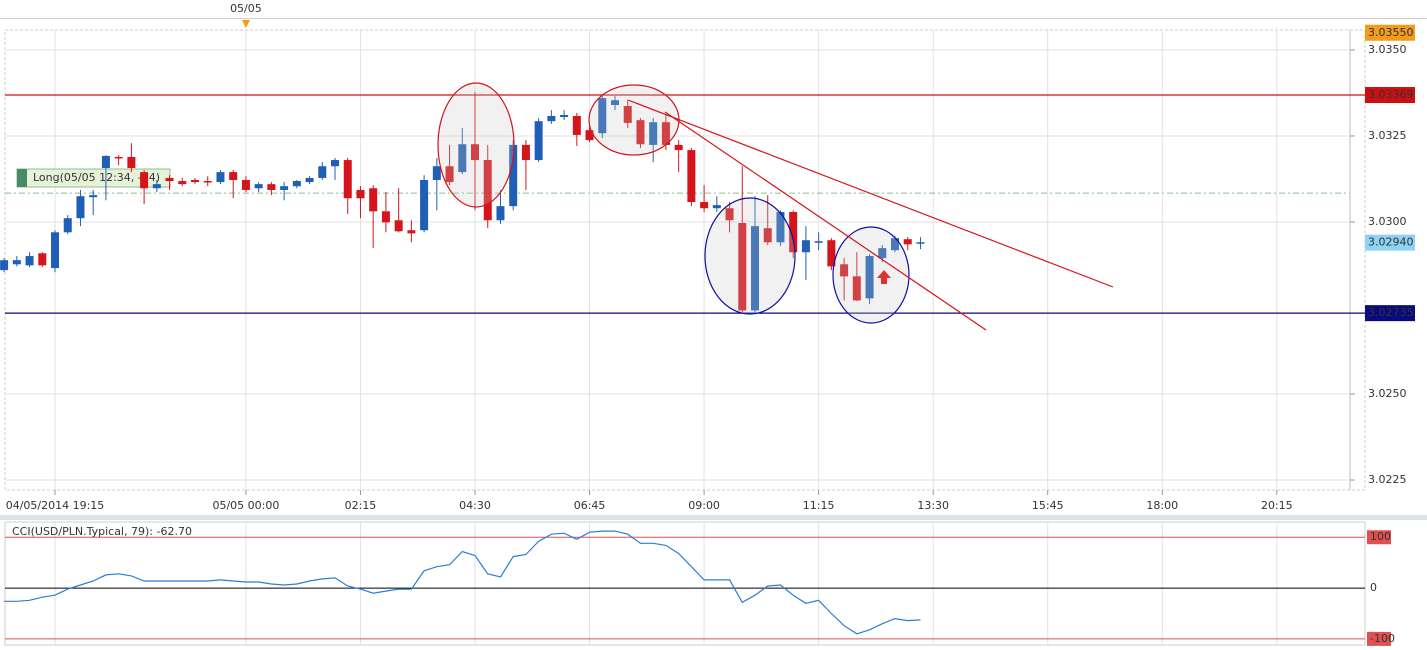 The width and height of the screenshot is (1427, 650). I want to click on x-tick-label: 09:00, so click(704, 505).